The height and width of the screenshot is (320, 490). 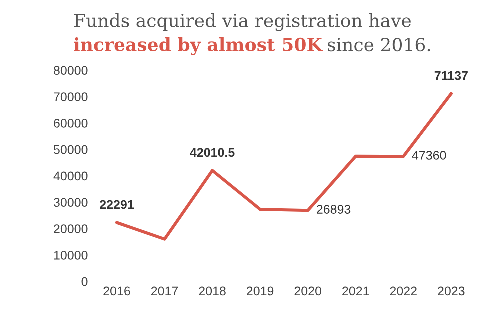 What do you see at coordinates (117, 205) in the screenshot?
I see `data-label: 22291` at bounding box center [117, 205].